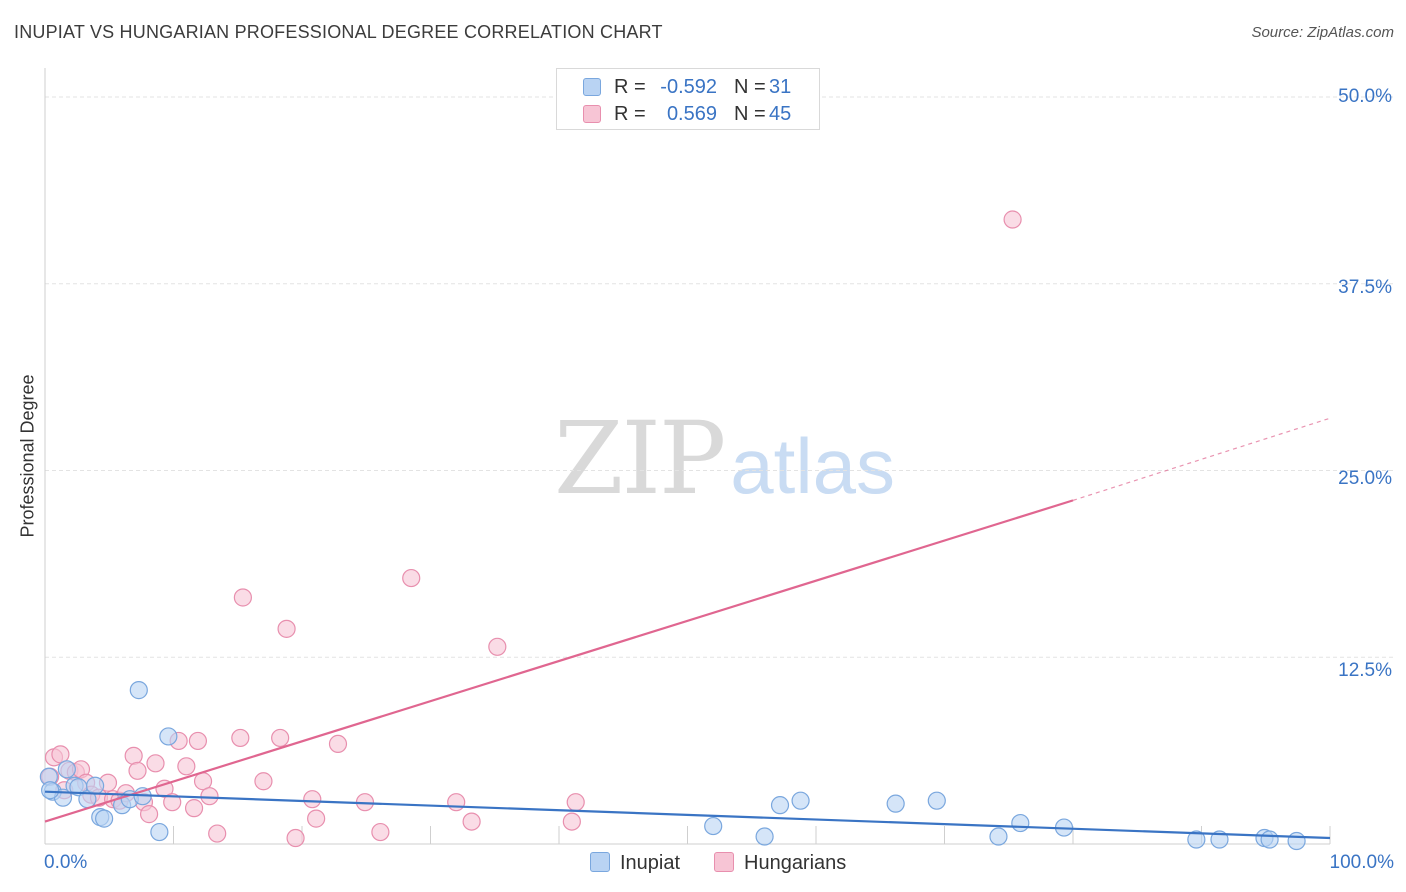 This screenshot has width=1406, height=892. I want to click on hungarian-trend-extension, so click(1201, 459).